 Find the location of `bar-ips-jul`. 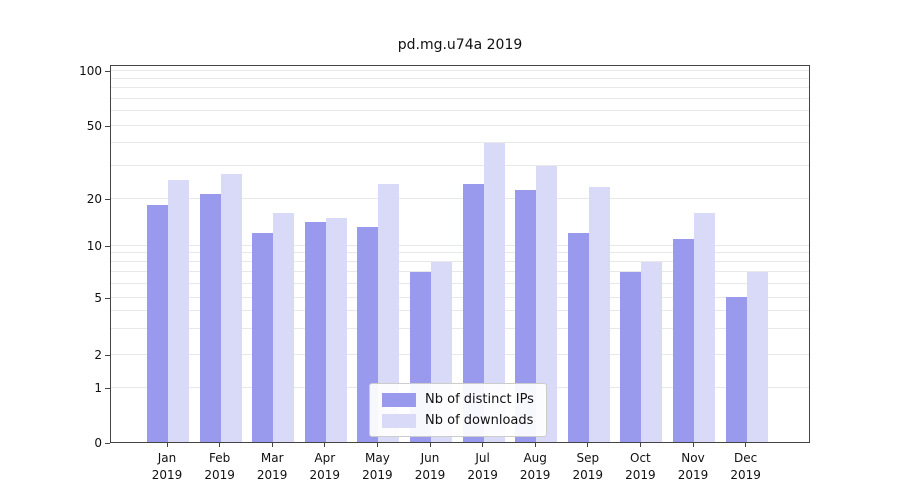

bar-ips-jul is located at coordinates (473, 312).